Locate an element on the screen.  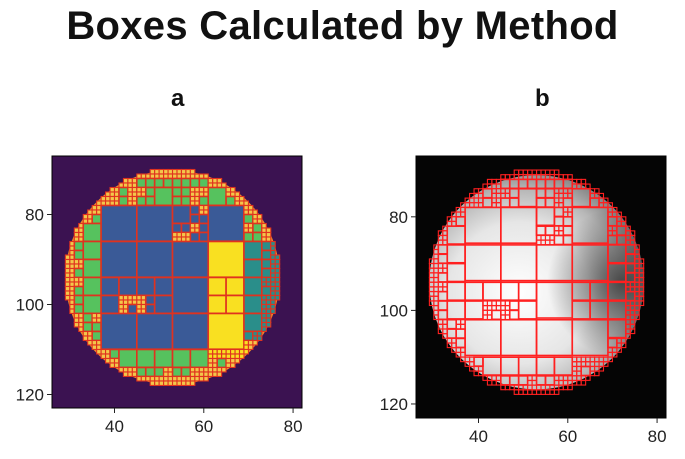
figure-title: Boxes Calculated by Method is located at coordinates (342, 26).